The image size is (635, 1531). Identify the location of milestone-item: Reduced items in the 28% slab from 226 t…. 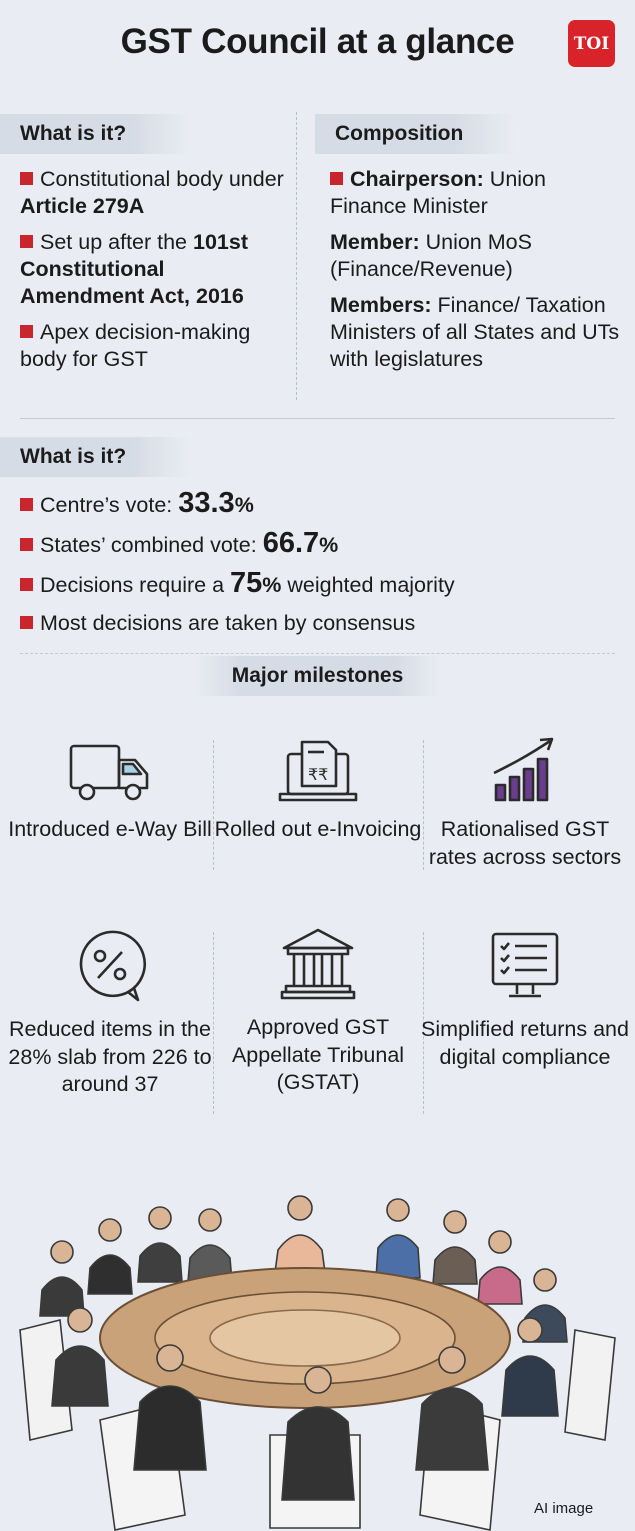
(110, 1013).